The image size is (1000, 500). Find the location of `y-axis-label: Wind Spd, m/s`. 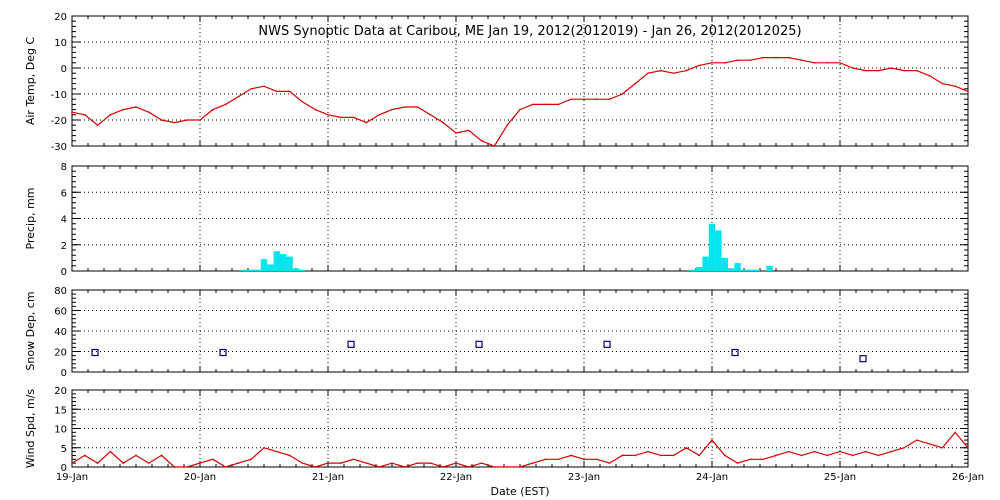

y-axis-label: Wind Spd, m/s is located at coordinates (30, 429).